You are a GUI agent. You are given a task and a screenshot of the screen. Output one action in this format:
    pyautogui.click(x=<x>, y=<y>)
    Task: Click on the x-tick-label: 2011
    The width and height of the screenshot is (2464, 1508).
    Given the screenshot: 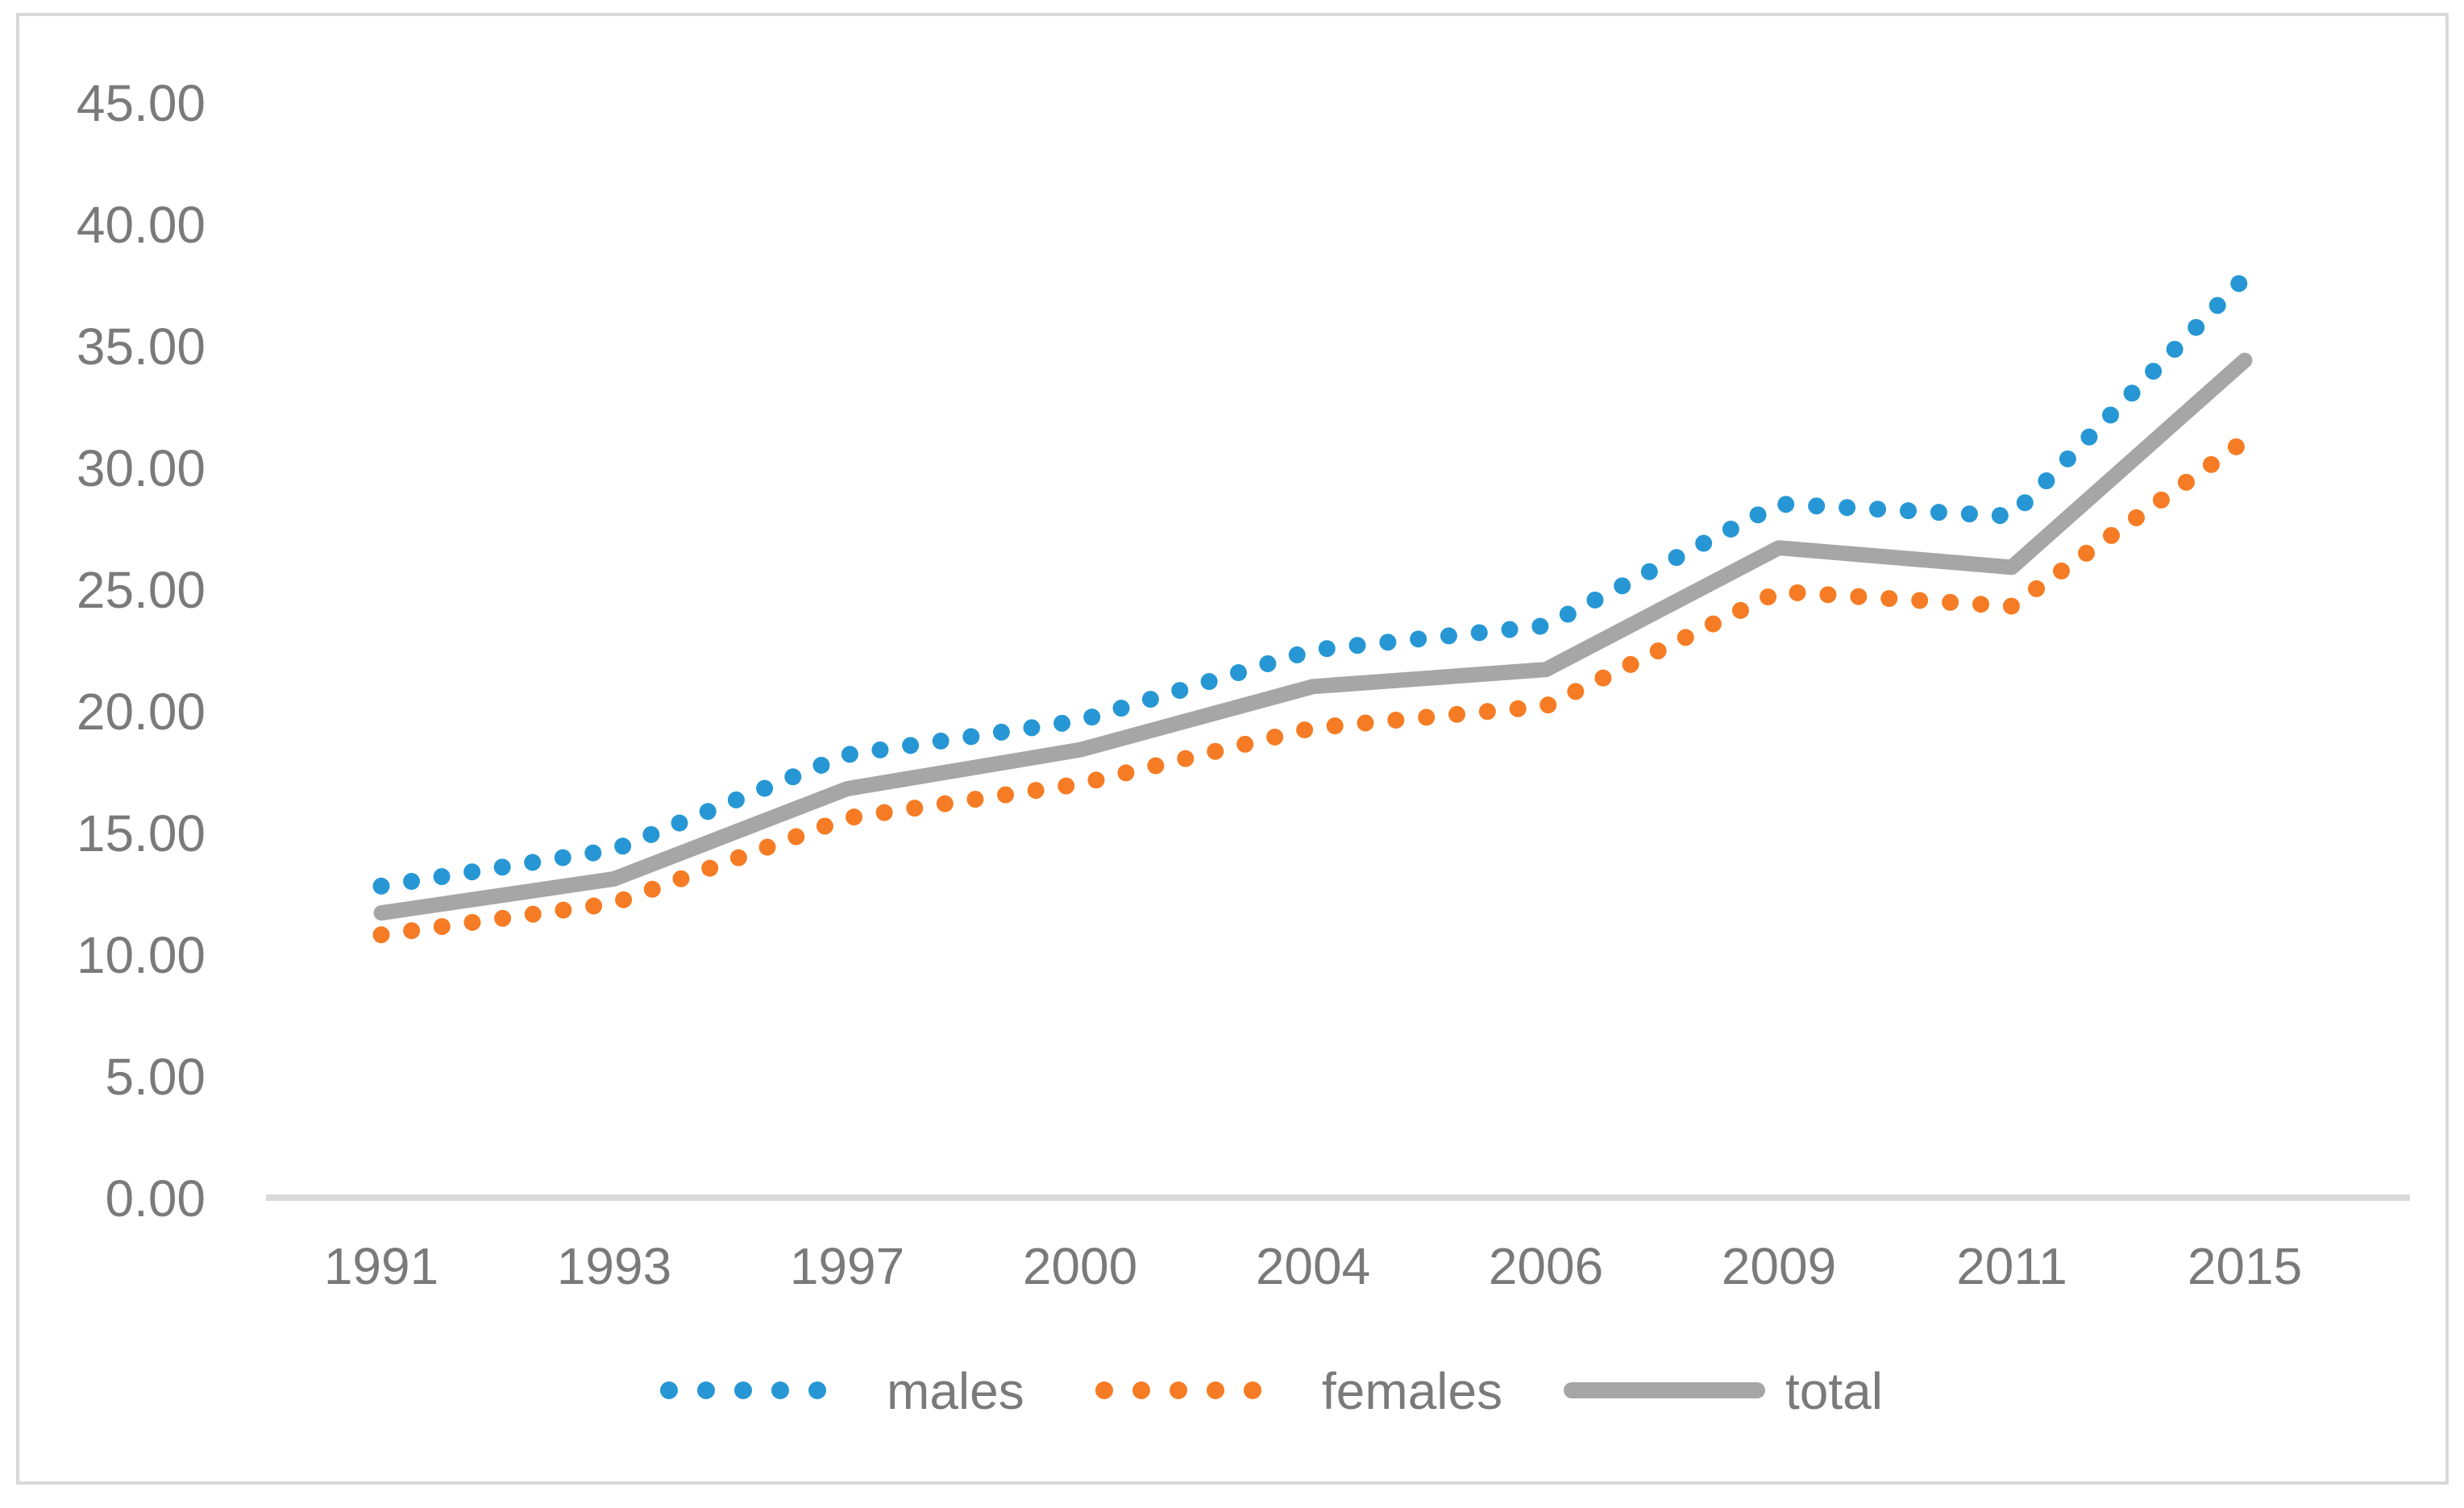 What is the action you would take?
    pyautogui.click(x=2012, y=1266)
    